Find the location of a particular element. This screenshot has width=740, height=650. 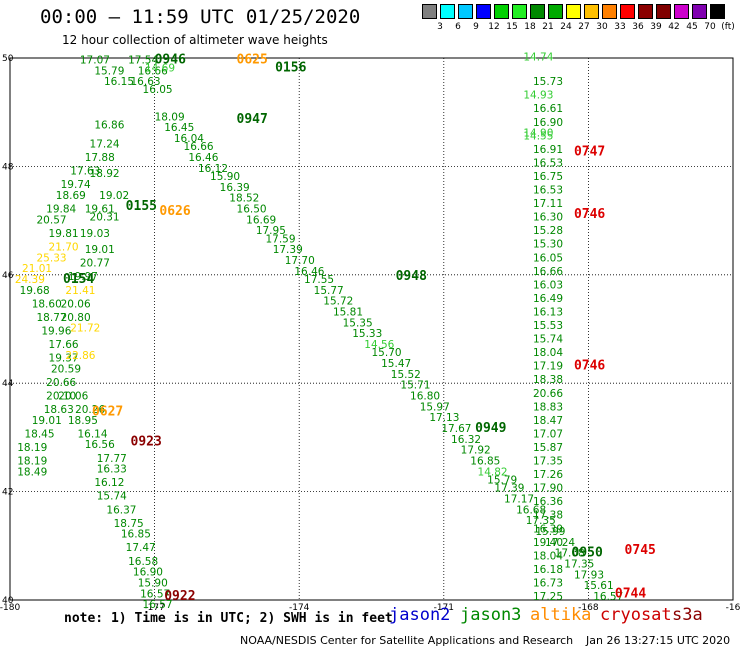

wave-height-value: 16.14 is located at coordinates (92, 434).